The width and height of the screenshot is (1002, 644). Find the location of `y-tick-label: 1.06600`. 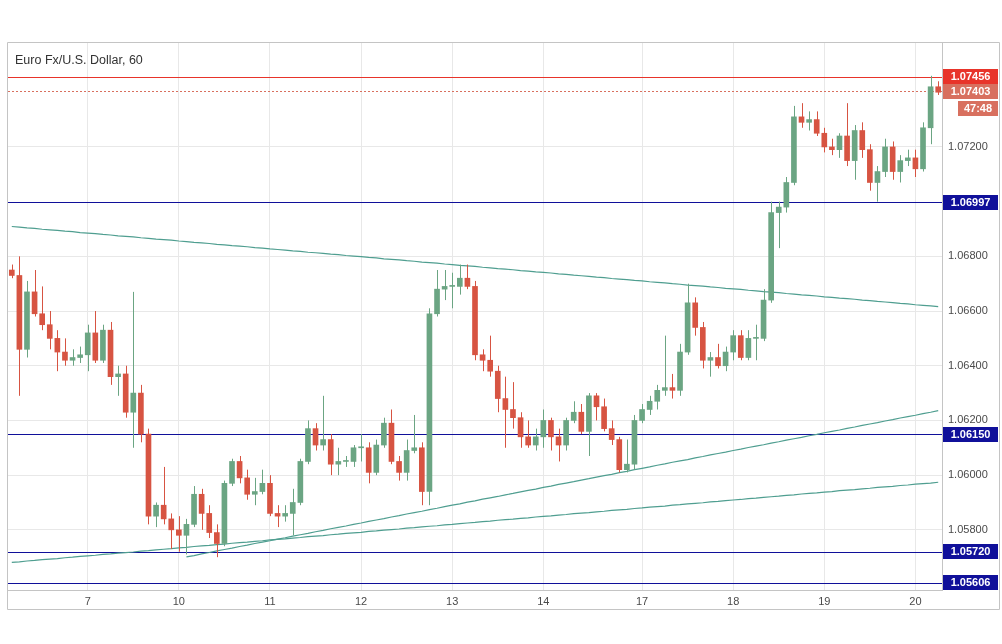

y-tick-label: 1.06600 is located at coordinates (968, 310).